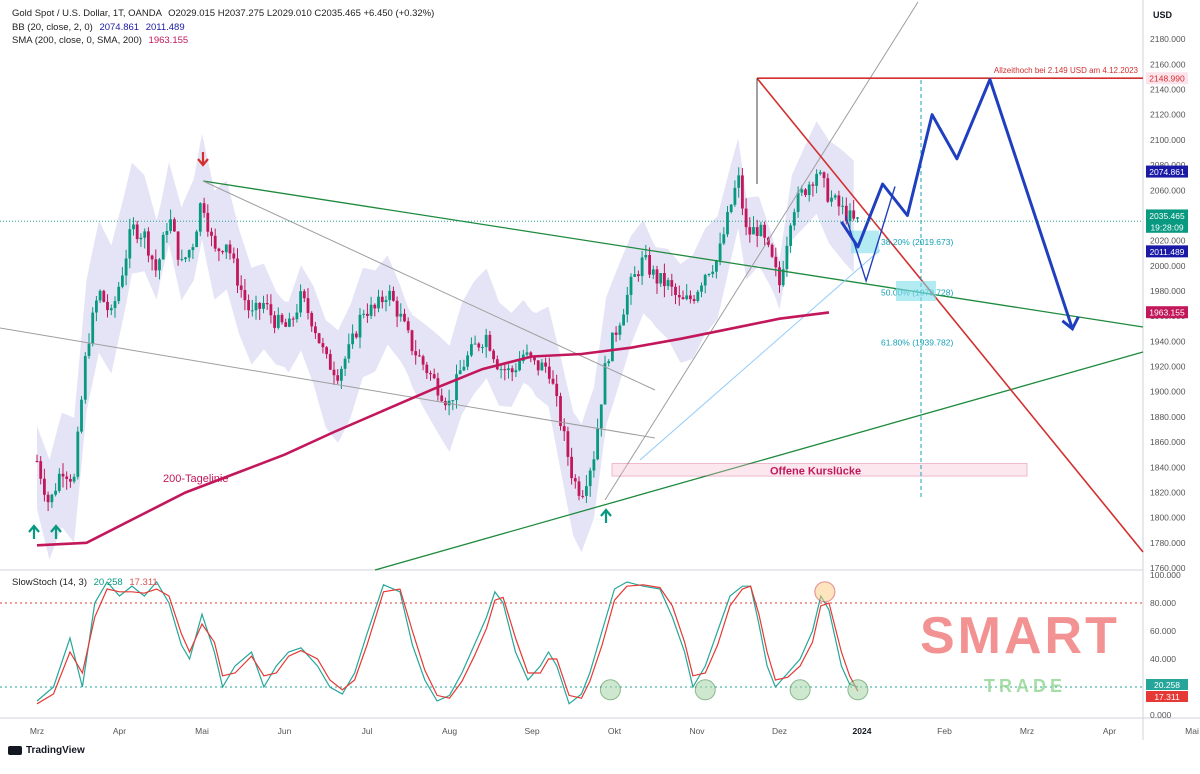 Image resolution: width=1200 pixels, height=774 pixels. I want to click on ath-price-badge-bg, so click(1167, 78).